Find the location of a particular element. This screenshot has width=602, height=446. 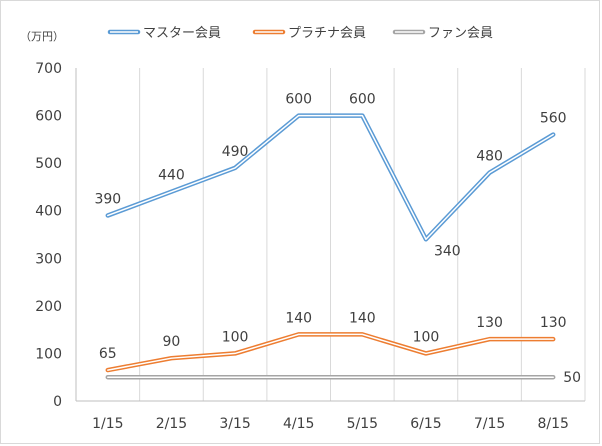

legend-label: マスター会員 is located at coordinates (182, 33).